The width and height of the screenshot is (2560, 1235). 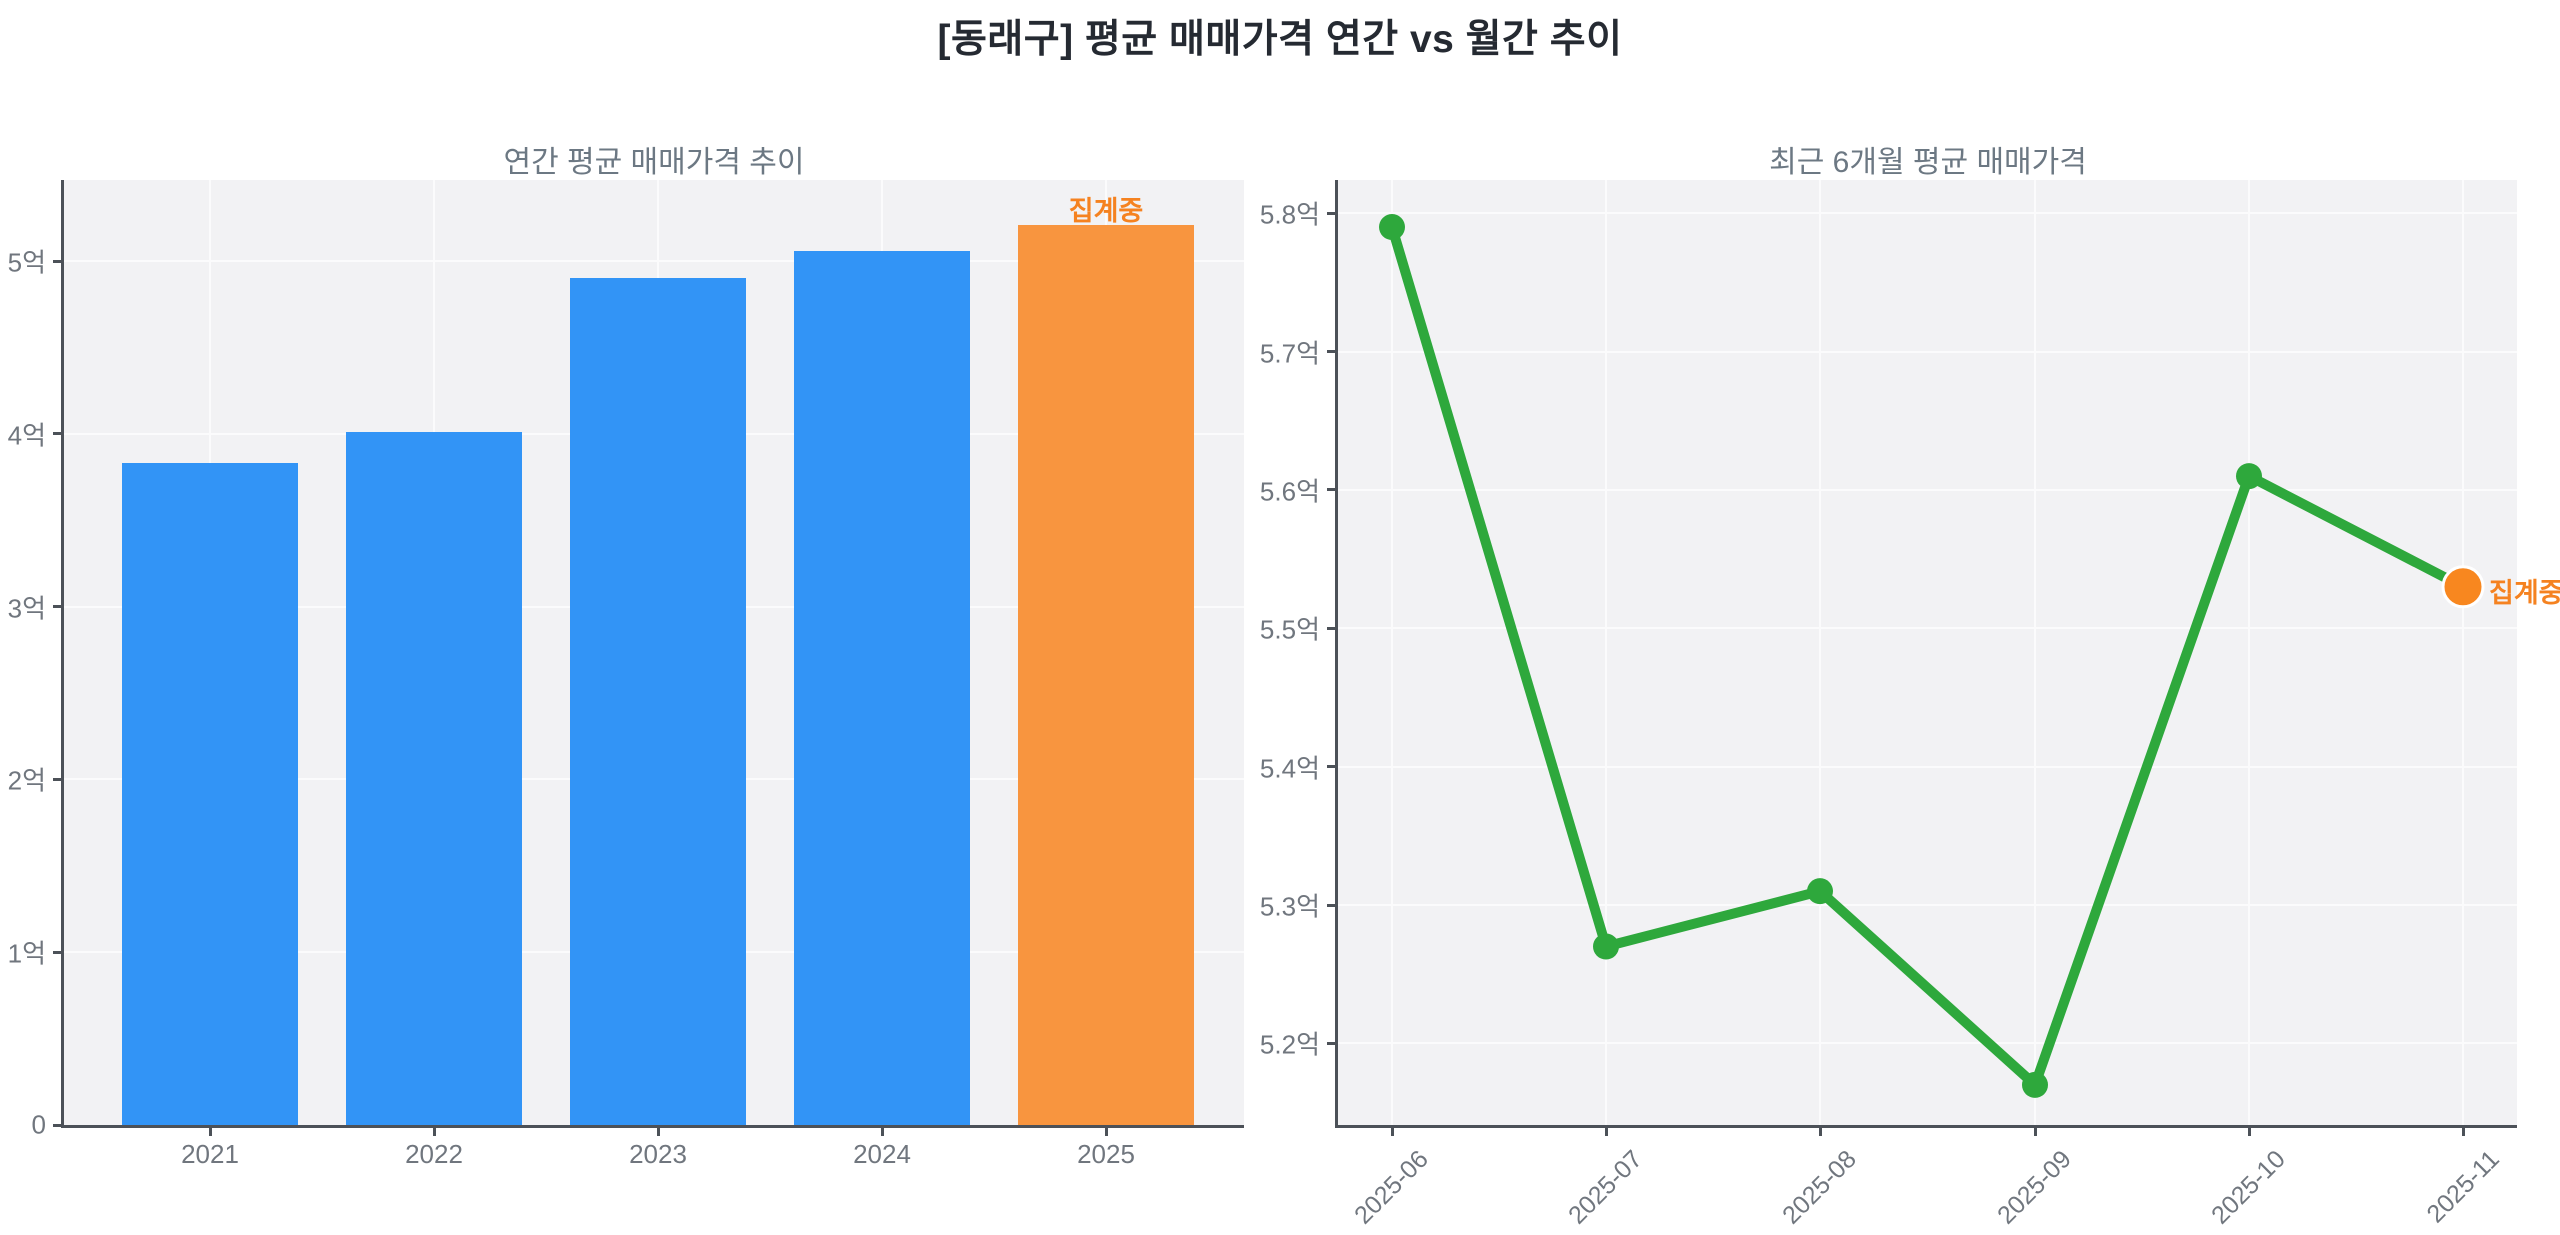 I want to click on x-axis-tick-label: 2021, so click(x=210, y=1154).